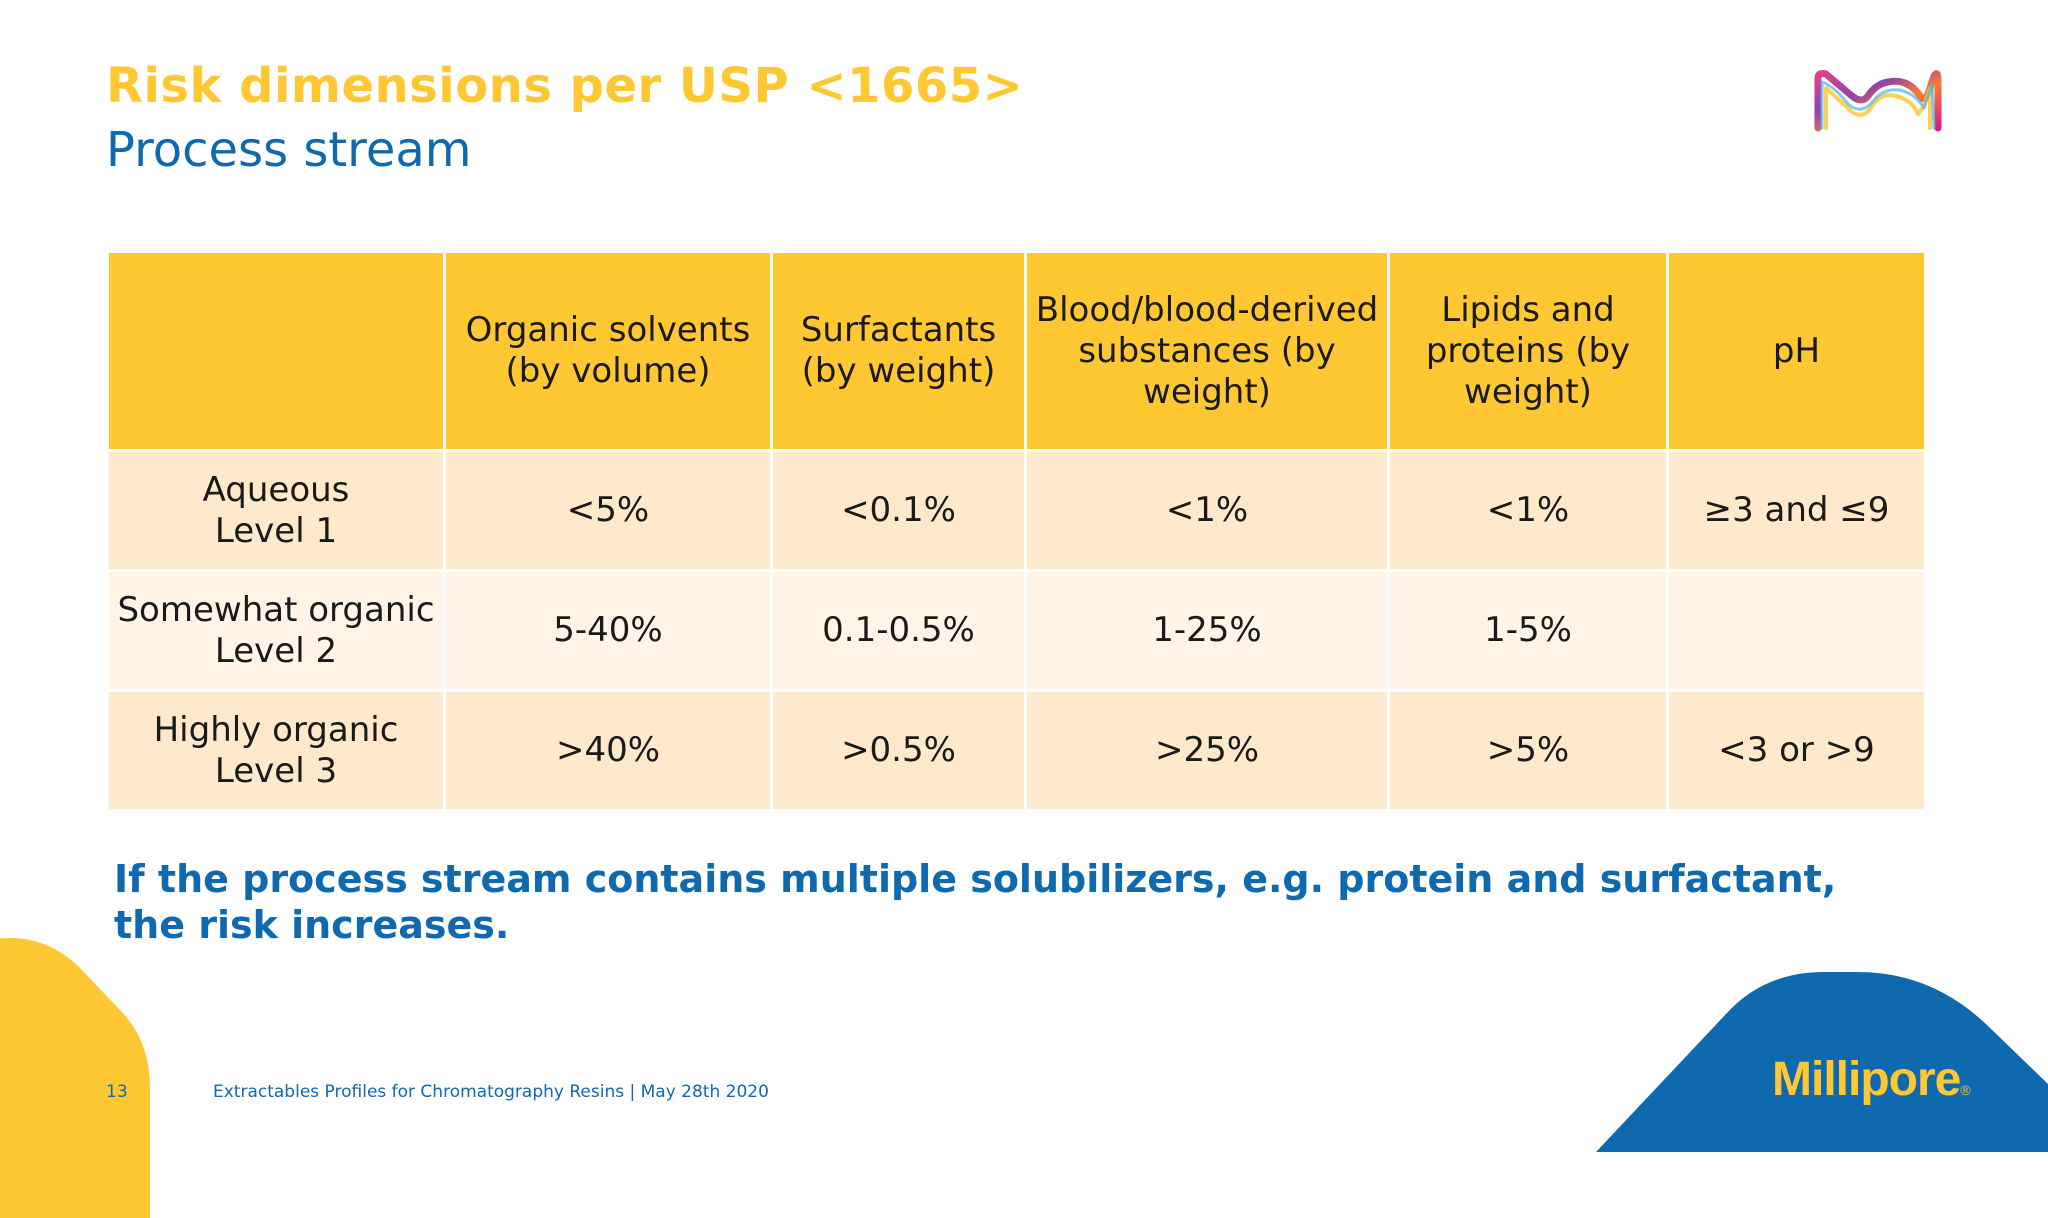 The image size is (2048, 1218). I want to click on row-label: Aqueous Level 1, so click(276, 510).